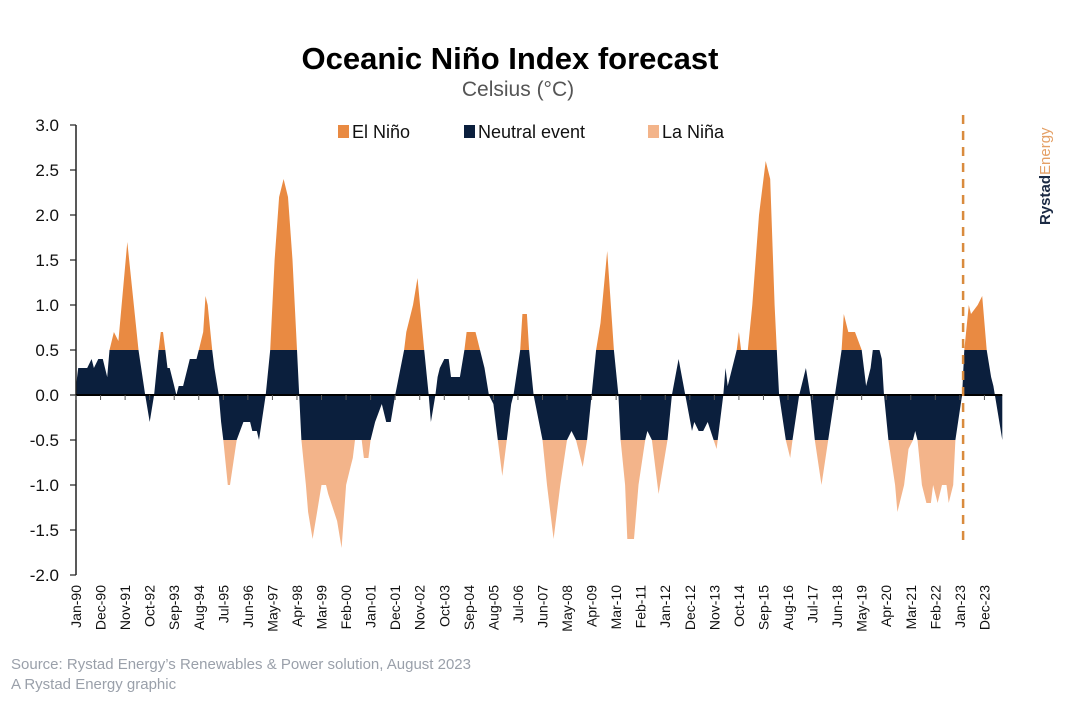  What do you see at coordinates (47, 305) in the screenshot?
I see `y-tick-label: 1.0` at bounding box center [47, 305].